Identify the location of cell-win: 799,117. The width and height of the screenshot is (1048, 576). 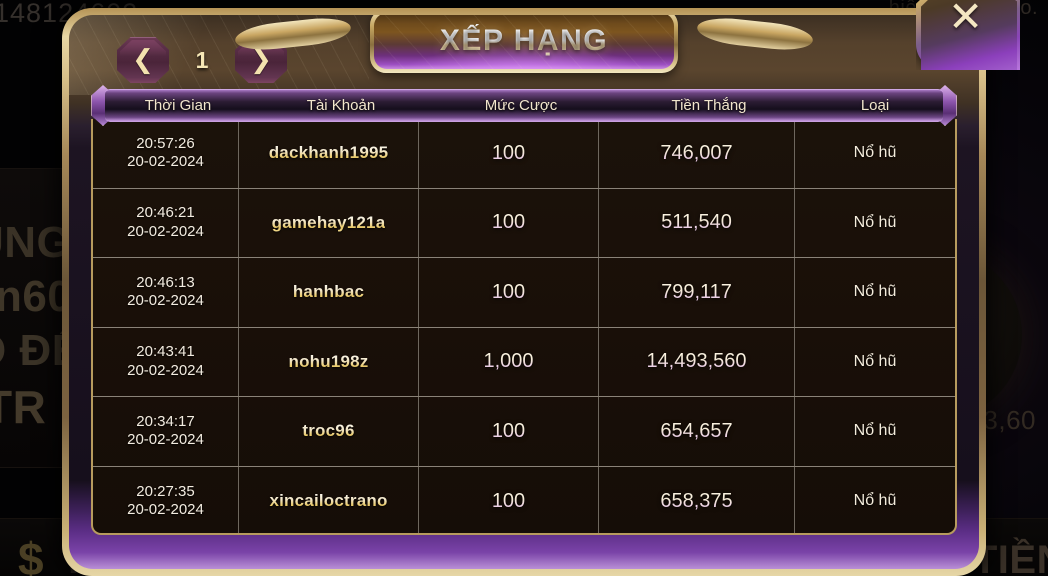
(697, 292).